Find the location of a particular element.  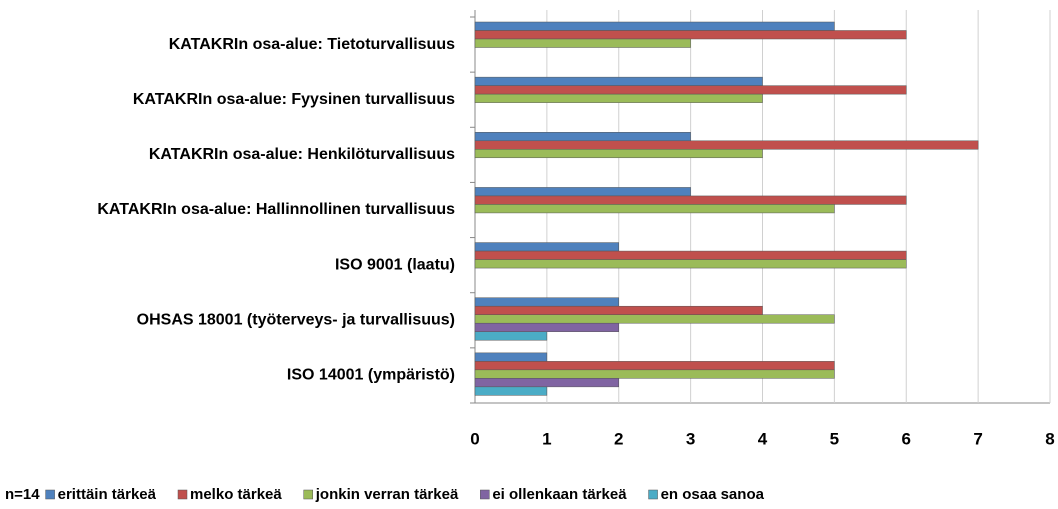

category-label: ISO 9001 (laatu) is located at coordinates (395, 264).